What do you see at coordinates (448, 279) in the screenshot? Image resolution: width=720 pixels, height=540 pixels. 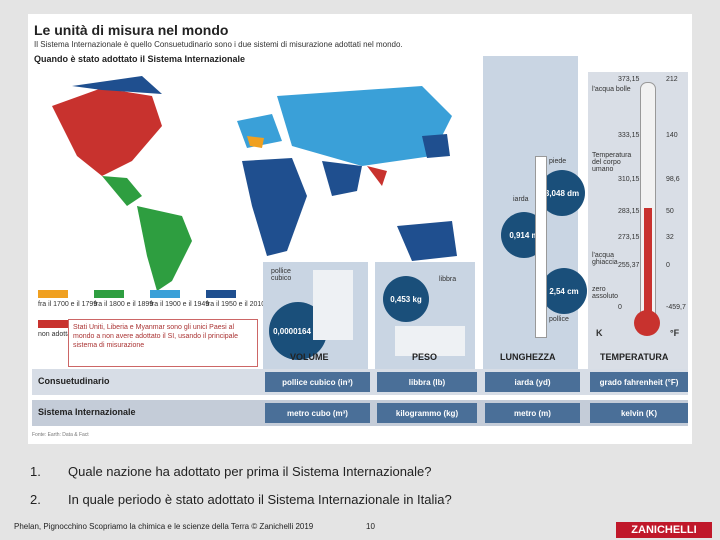 I see `weight-unit-label: libbra` at bounding box center [448, 279].